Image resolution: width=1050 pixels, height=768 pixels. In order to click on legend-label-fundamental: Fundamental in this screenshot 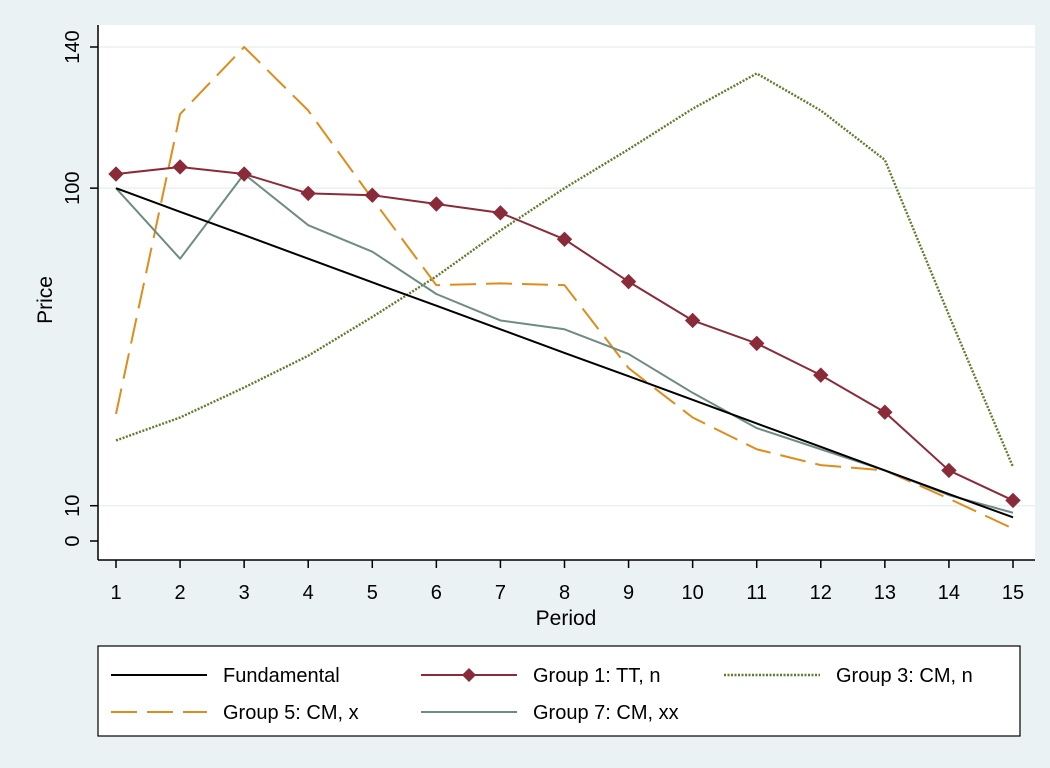, I will do `click(281, 676)`.